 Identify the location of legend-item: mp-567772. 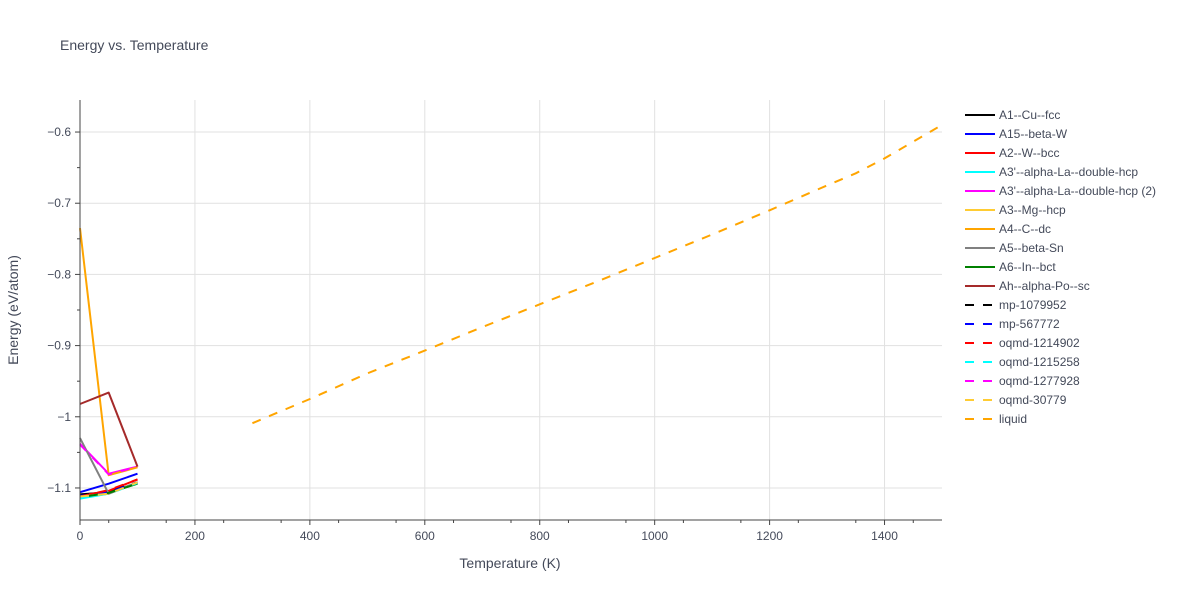
(1012, 324).